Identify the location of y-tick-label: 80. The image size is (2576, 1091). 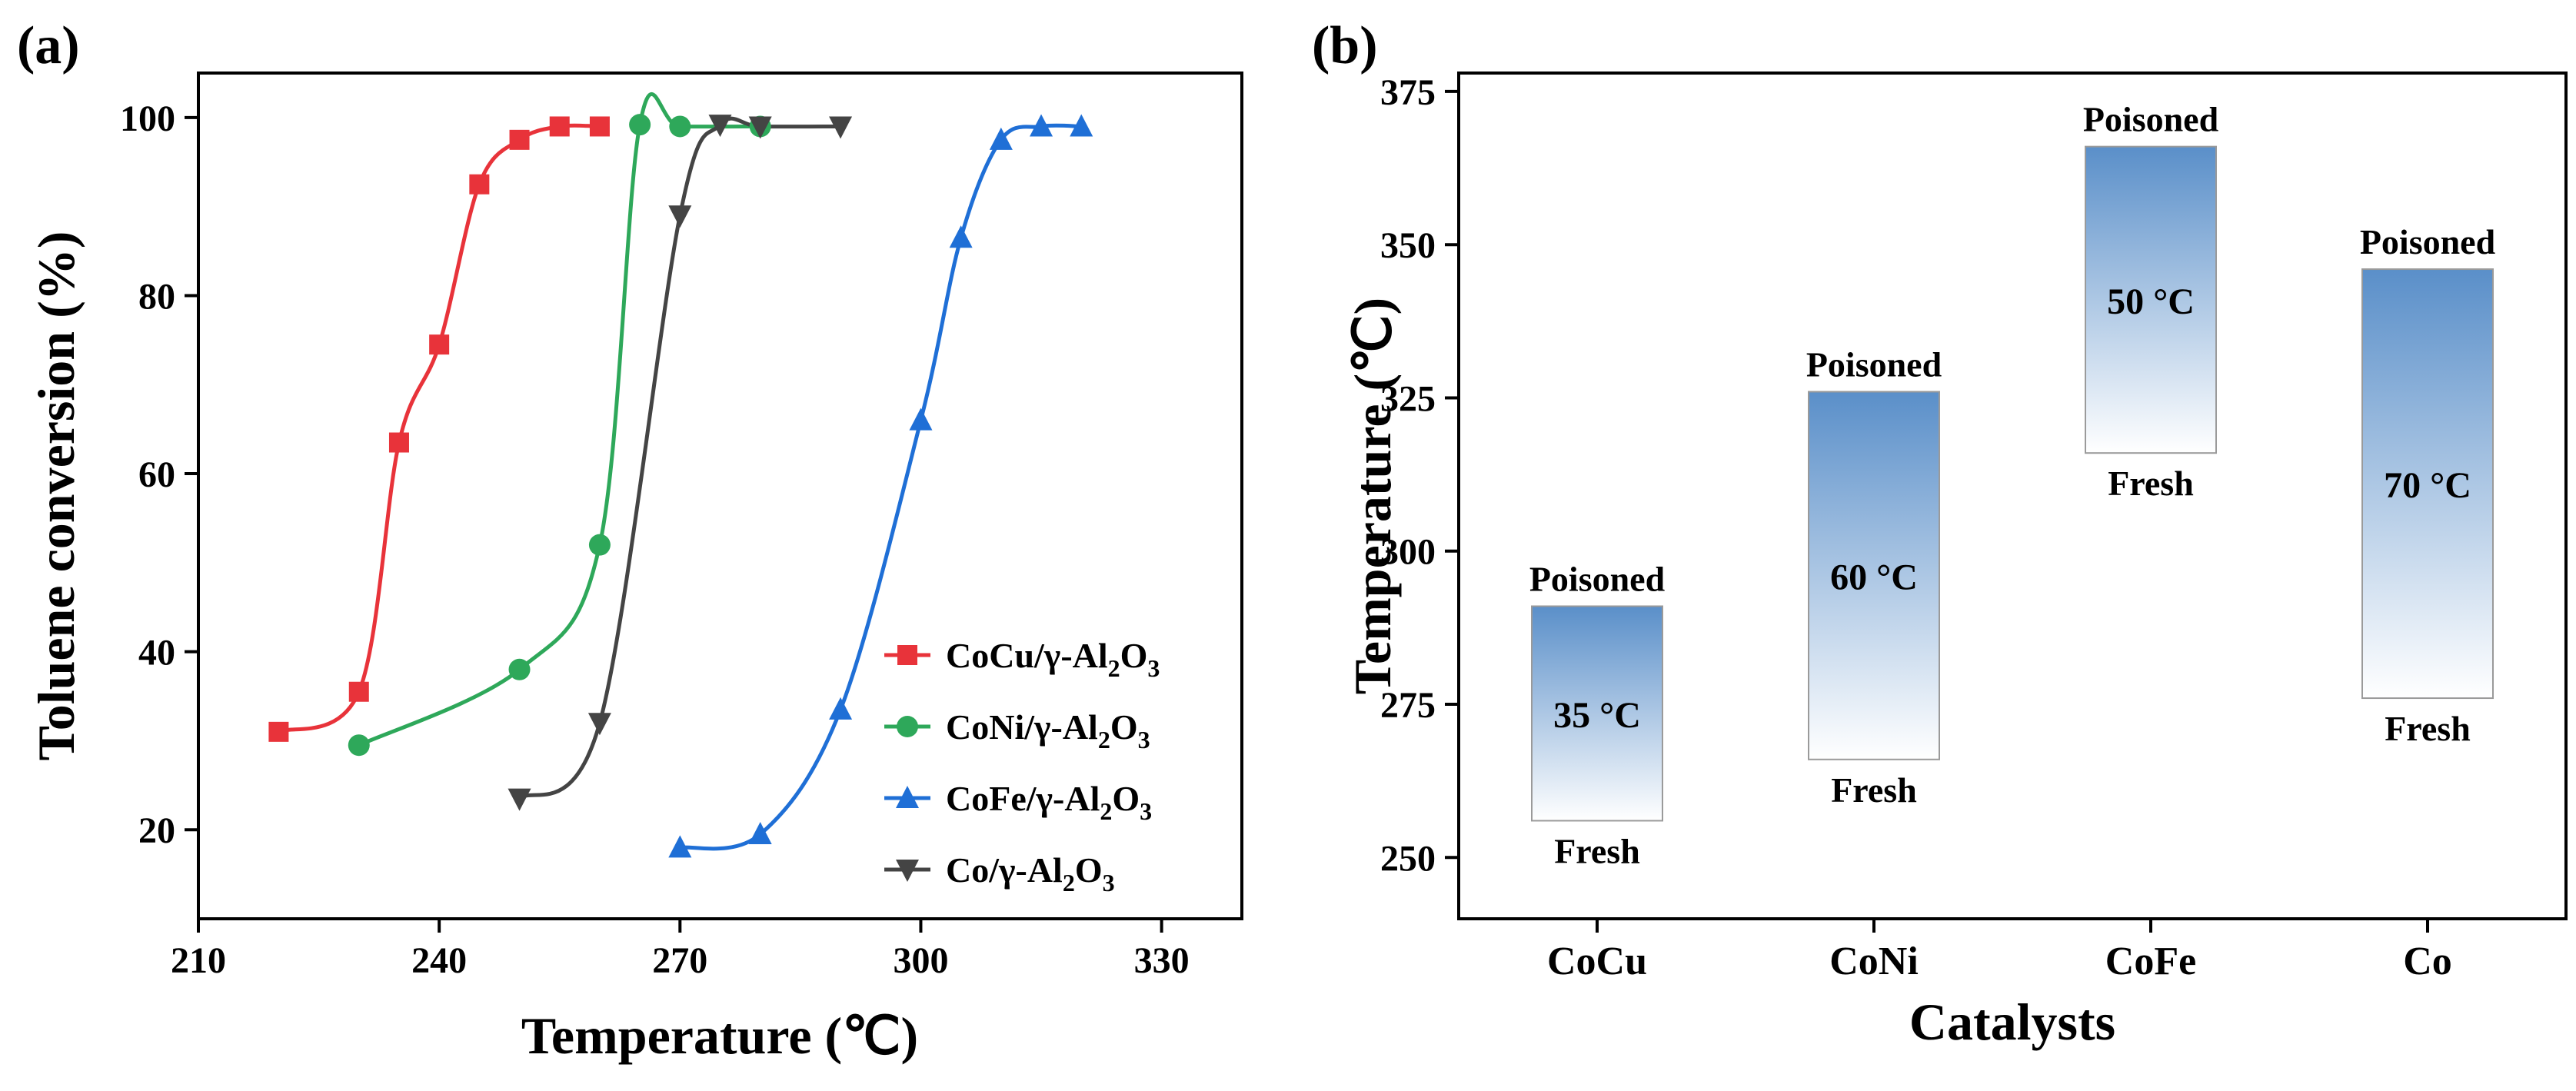
(156, 296).